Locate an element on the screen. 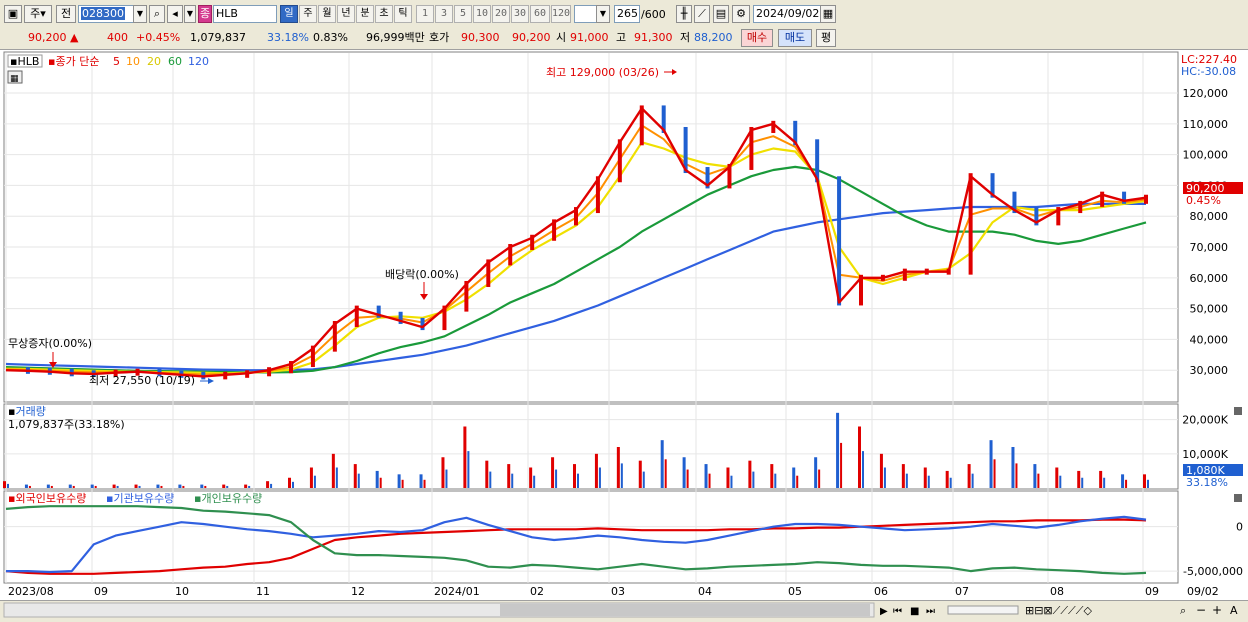 The height and width of the screenshot is (622, 1248). zoom-slider is located at coordinates (983, 610).